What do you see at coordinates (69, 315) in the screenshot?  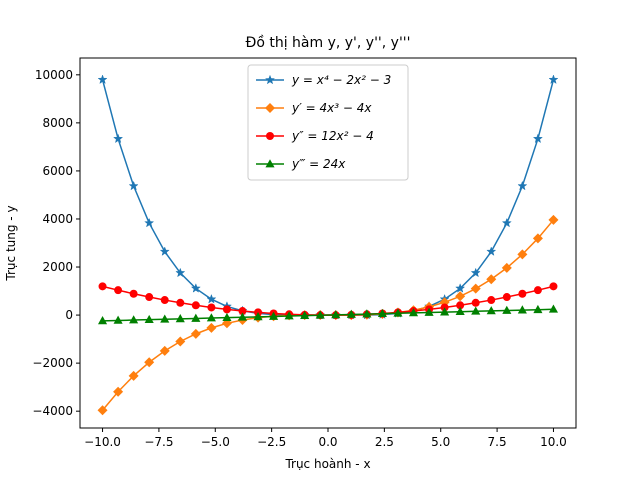 I see `y-tick-label-2: 0` at bounding box center [69, 315].